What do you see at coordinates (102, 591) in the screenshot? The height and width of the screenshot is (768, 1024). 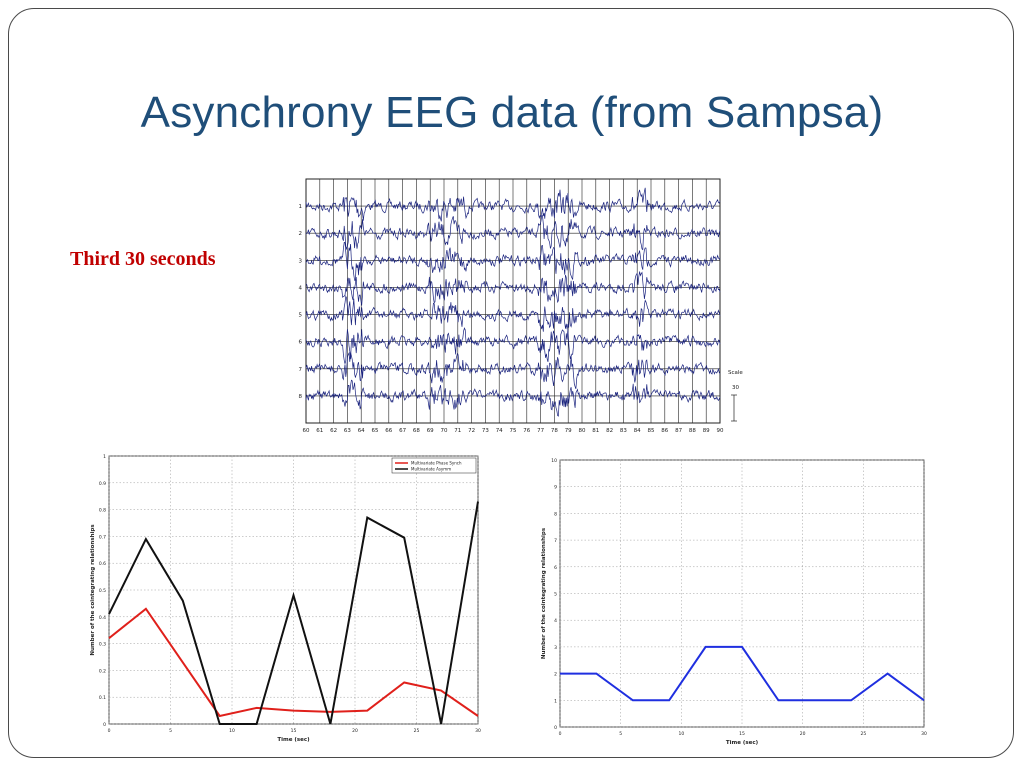 I see `y-tick-label: 0.5` at bounding box center [102, 591].